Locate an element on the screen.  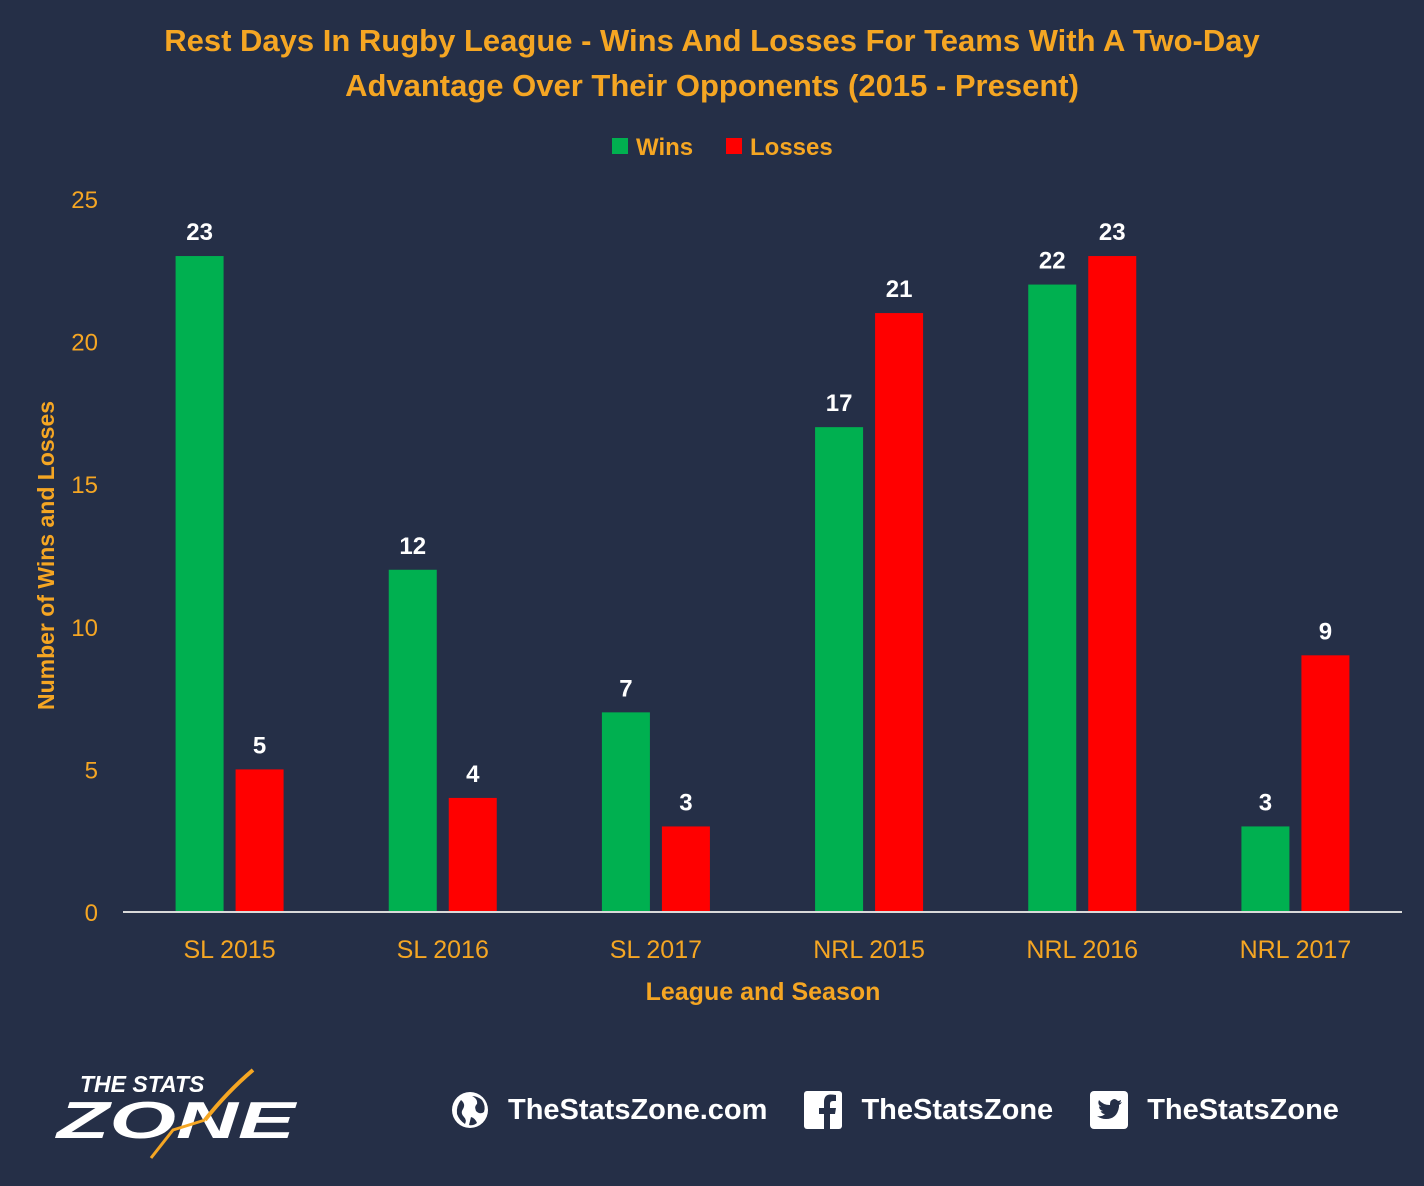
data-label-wins: 3 is located at coordinates (1265, 802).